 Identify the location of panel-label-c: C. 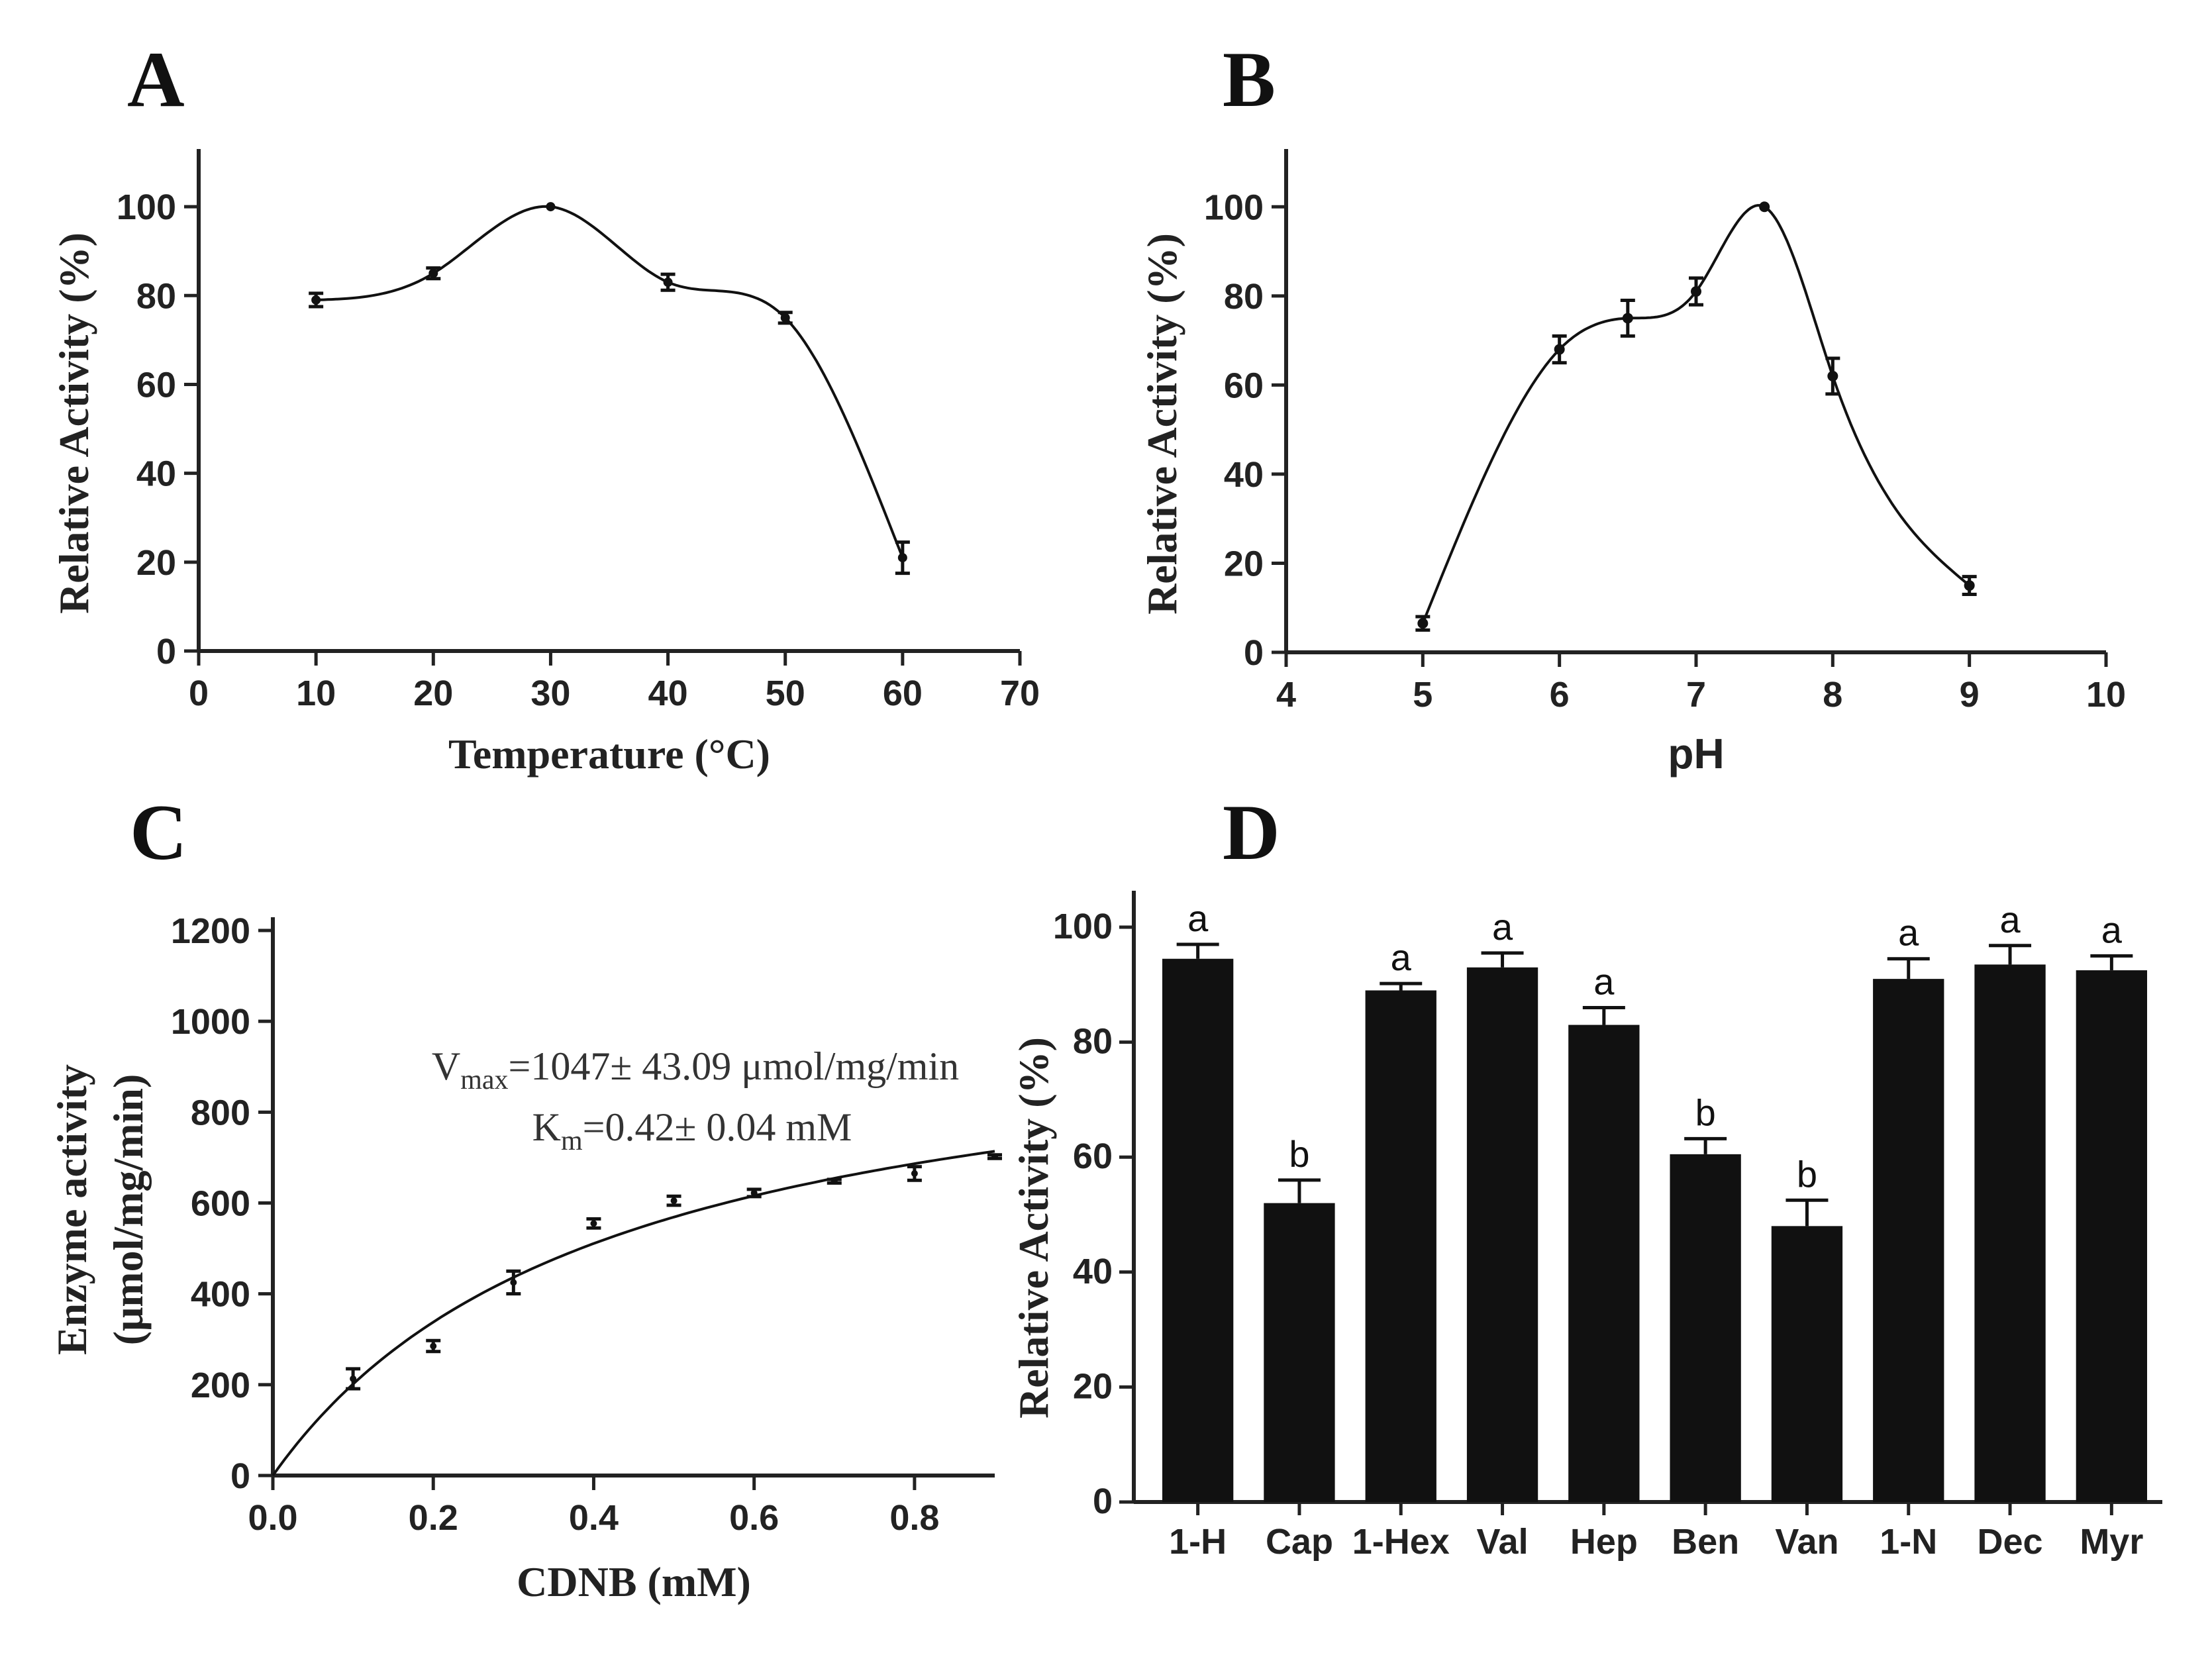
(158, 832).